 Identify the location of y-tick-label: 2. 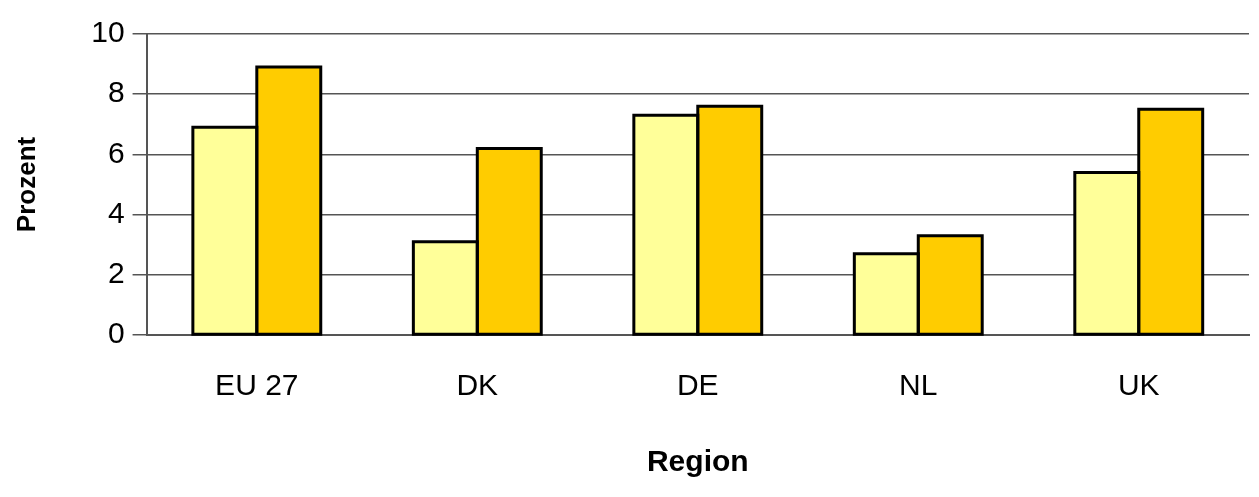
(116, 273).